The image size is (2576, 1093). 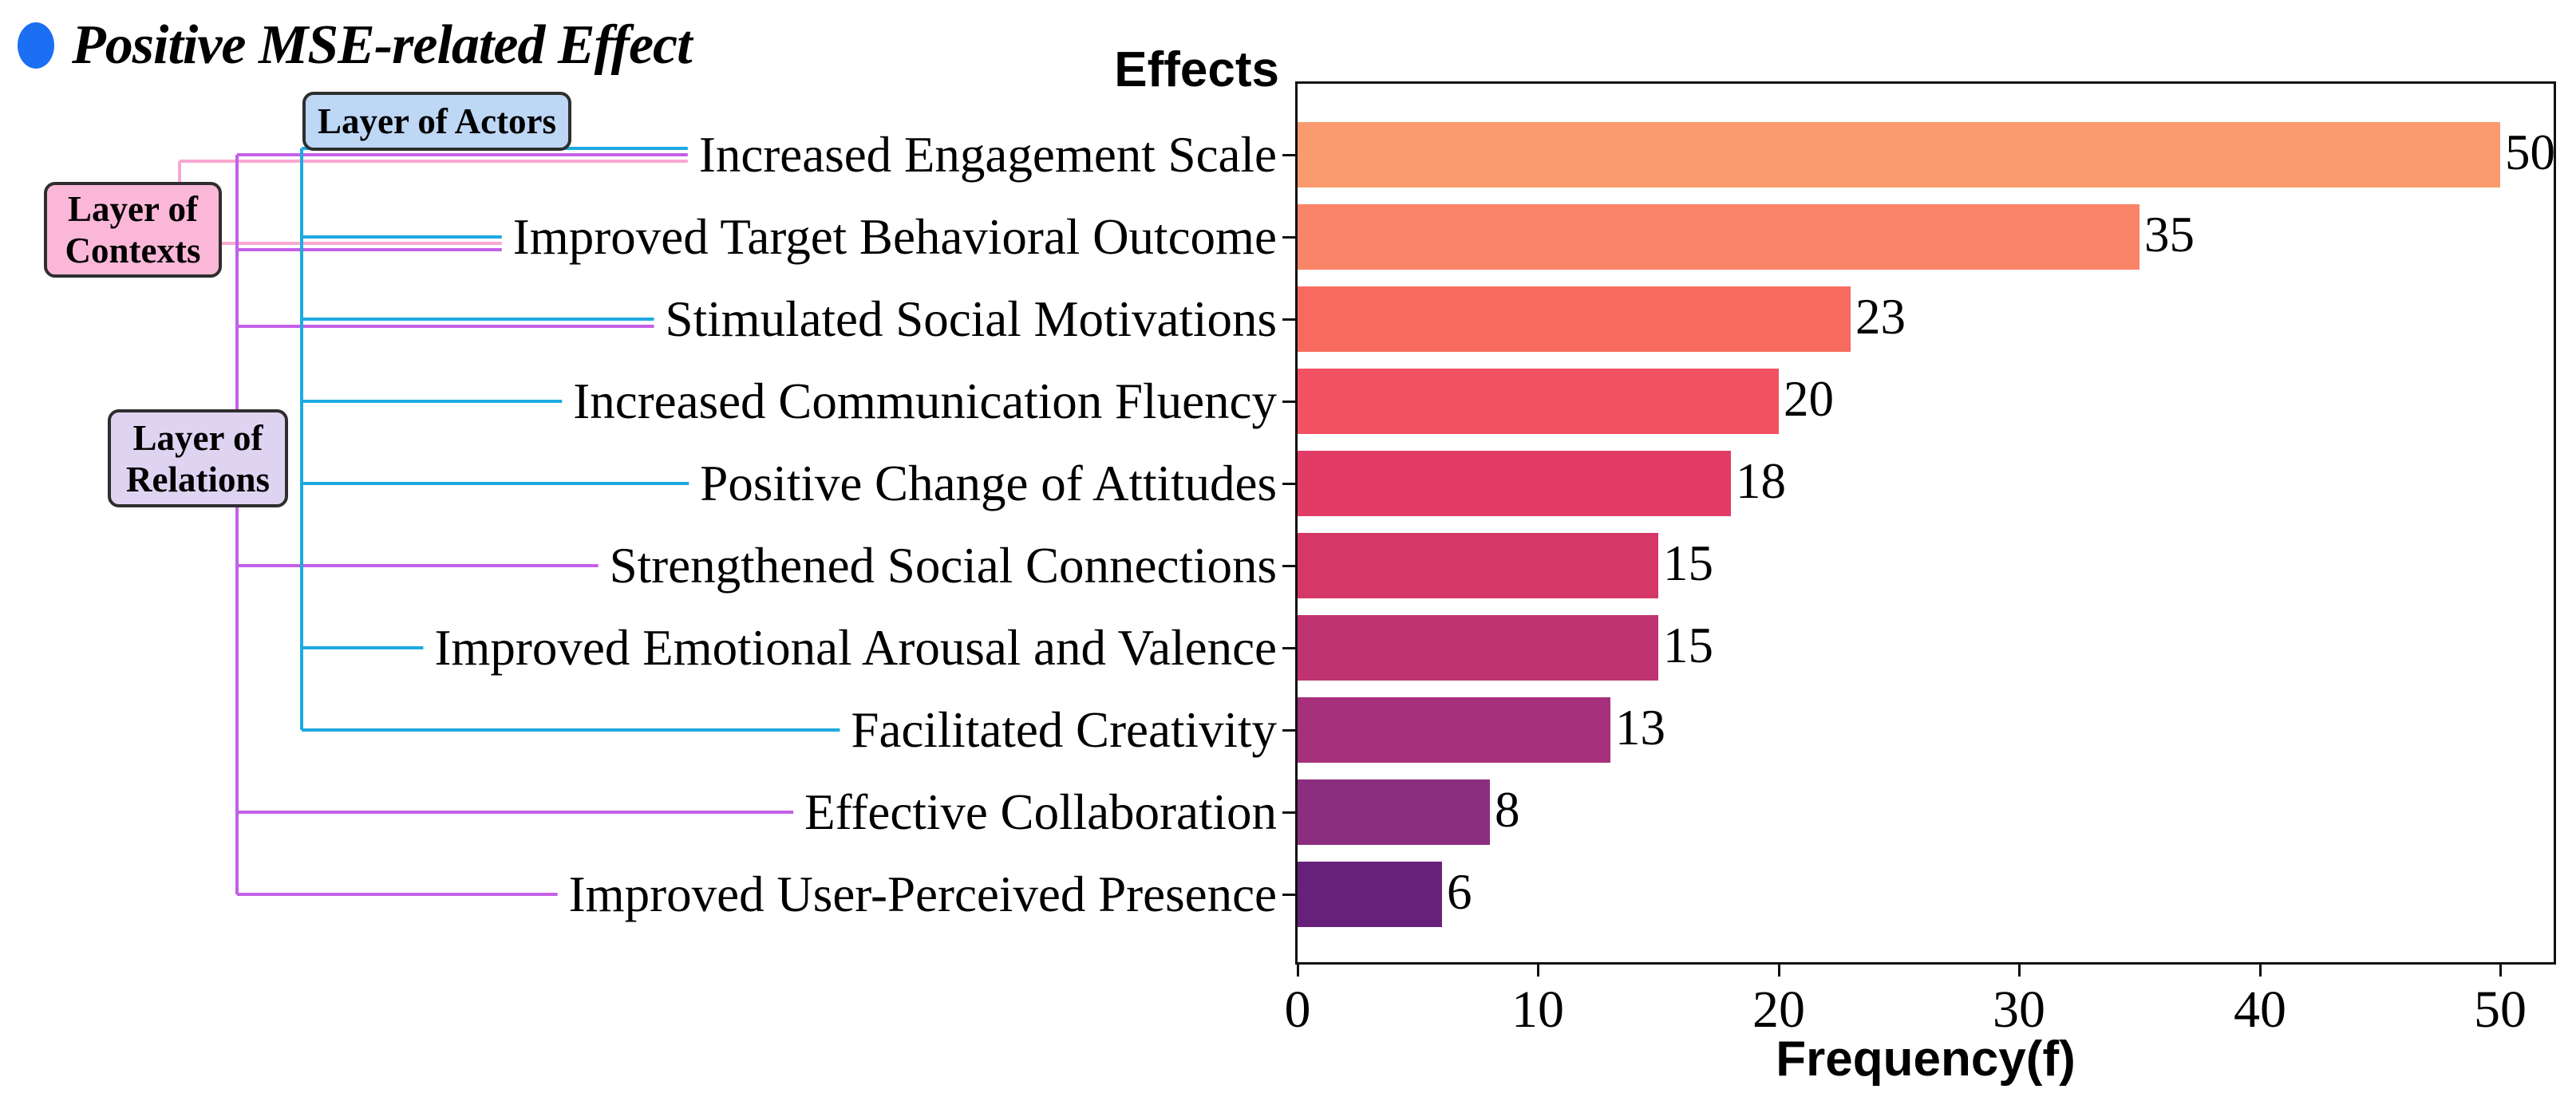 I want to click on layer-box-relations: Layer of Relations, so click(x=198, y=458).